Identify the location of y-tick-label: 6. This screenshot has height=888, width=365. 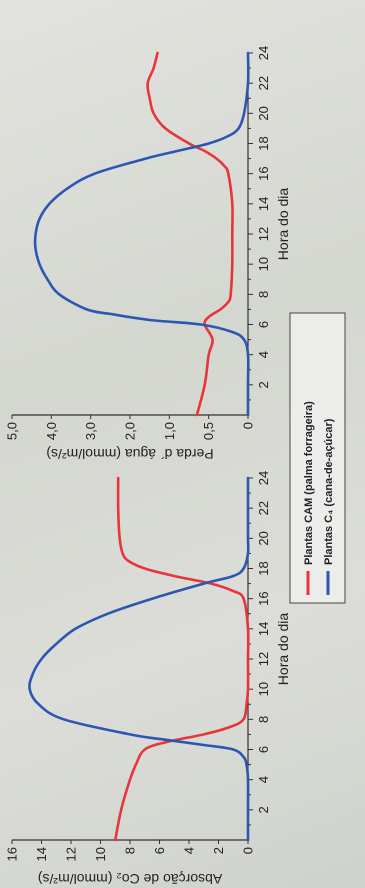
(159, 850).